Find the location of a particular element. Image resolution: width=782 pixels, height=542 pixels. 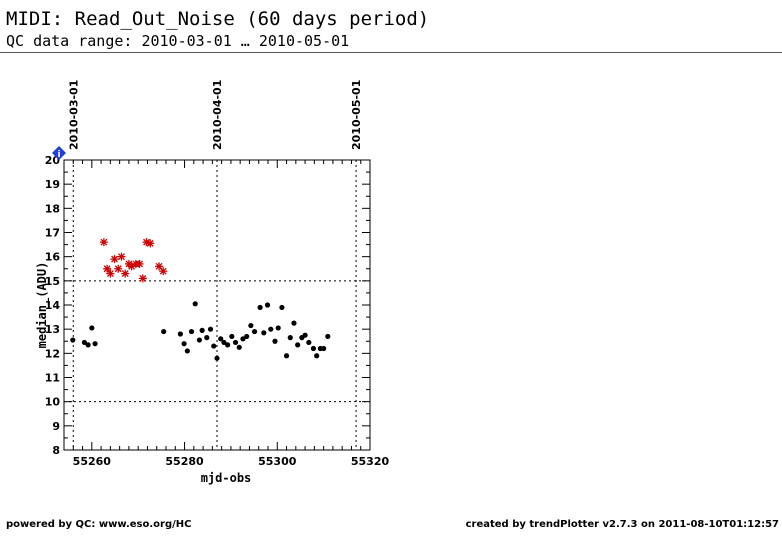

y-tick-label: 11 is located at coordinates (52, 378).